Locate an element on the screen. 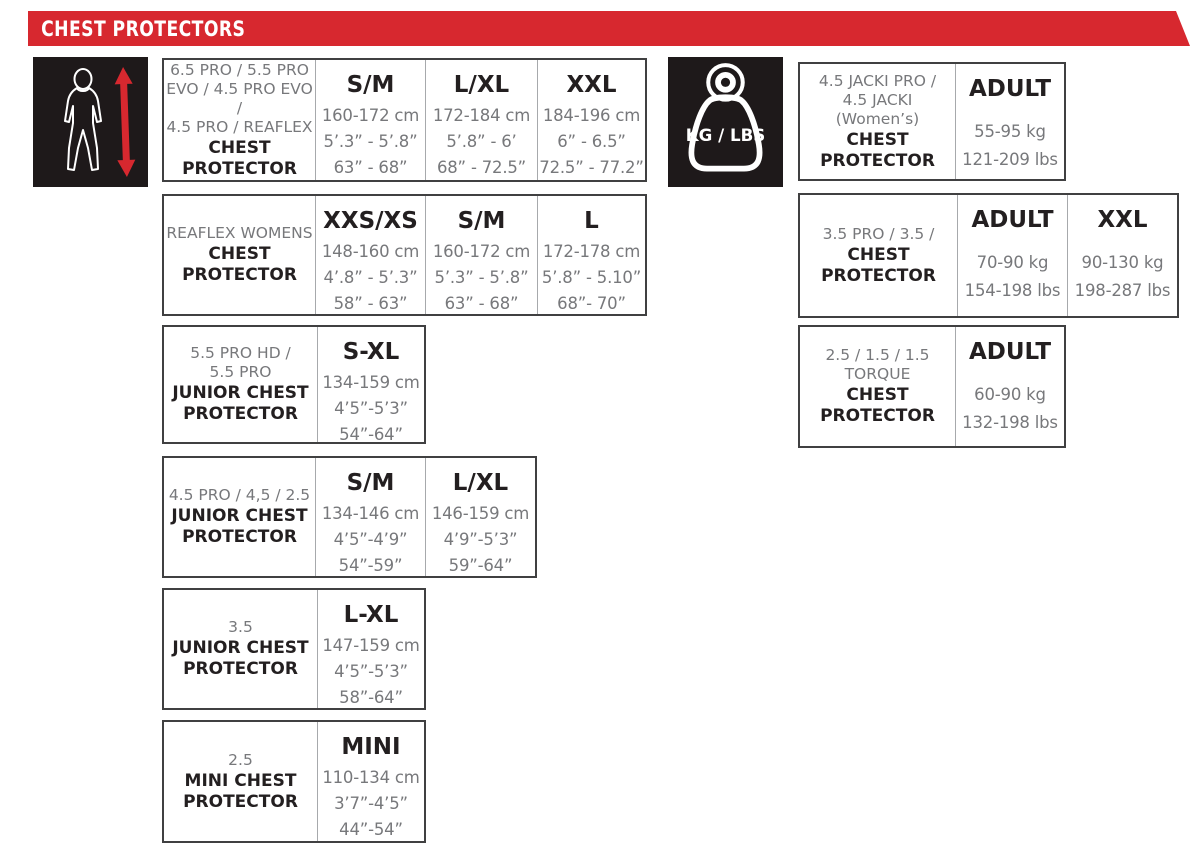 The image size is (1200, 850). product-label-cell: 3.5 JUNIOR CHEST PROTECTOR is located at coordinates (240, 649).